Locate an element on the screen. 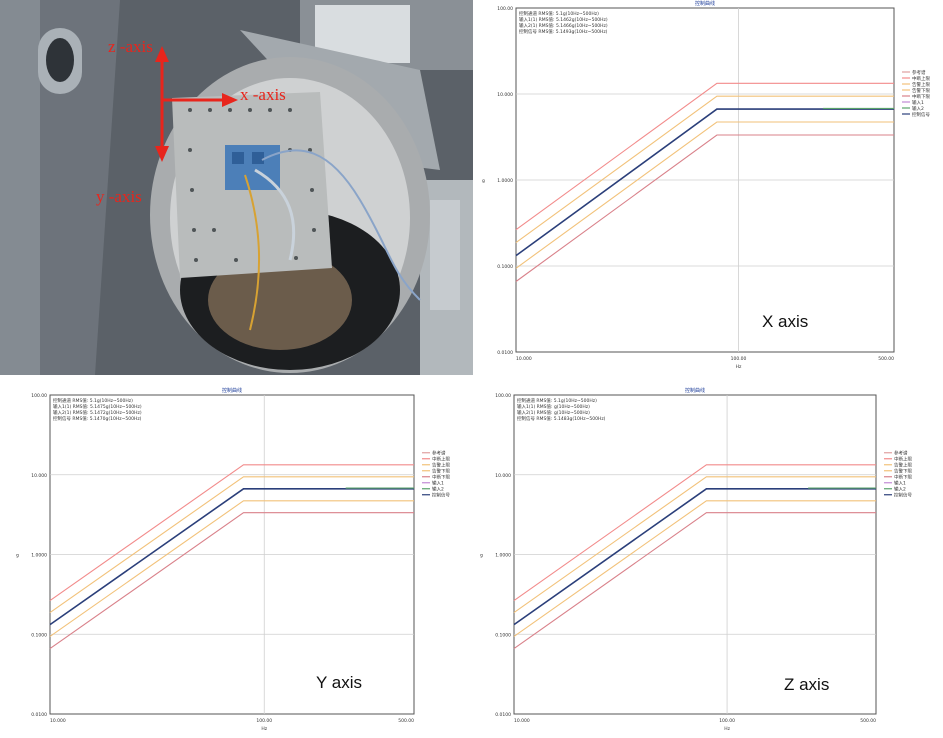  chart-caption-y: Y axis is located at coordinates (339, 683).